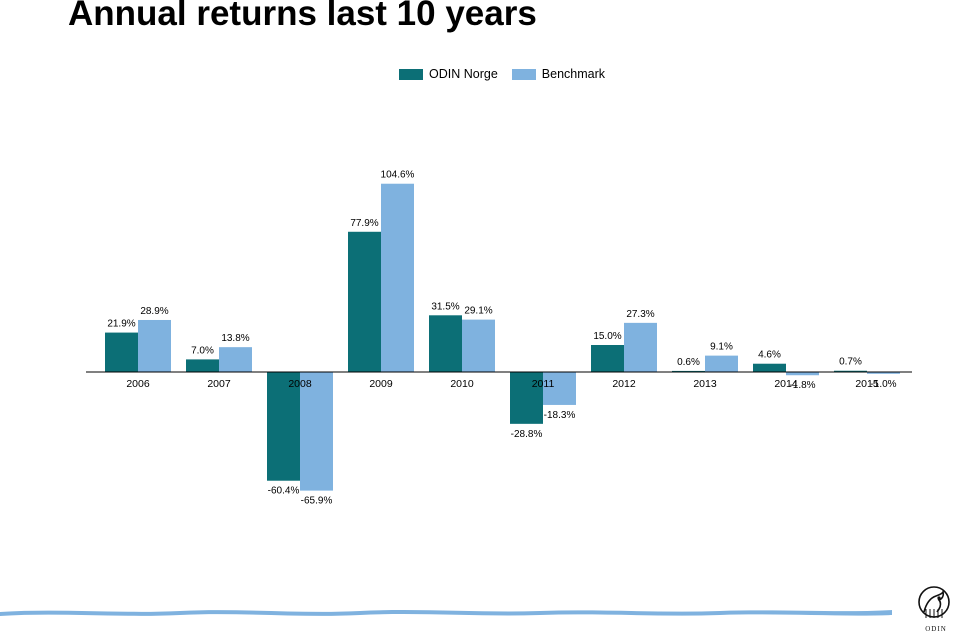 Image resolution: width=960 pixels, height=634 pixels. What do you see at coordinates (478, 311) in the screenshot?
I see `data-label-benchmark-2010: 29.1%` at bounding box center [478, 311].